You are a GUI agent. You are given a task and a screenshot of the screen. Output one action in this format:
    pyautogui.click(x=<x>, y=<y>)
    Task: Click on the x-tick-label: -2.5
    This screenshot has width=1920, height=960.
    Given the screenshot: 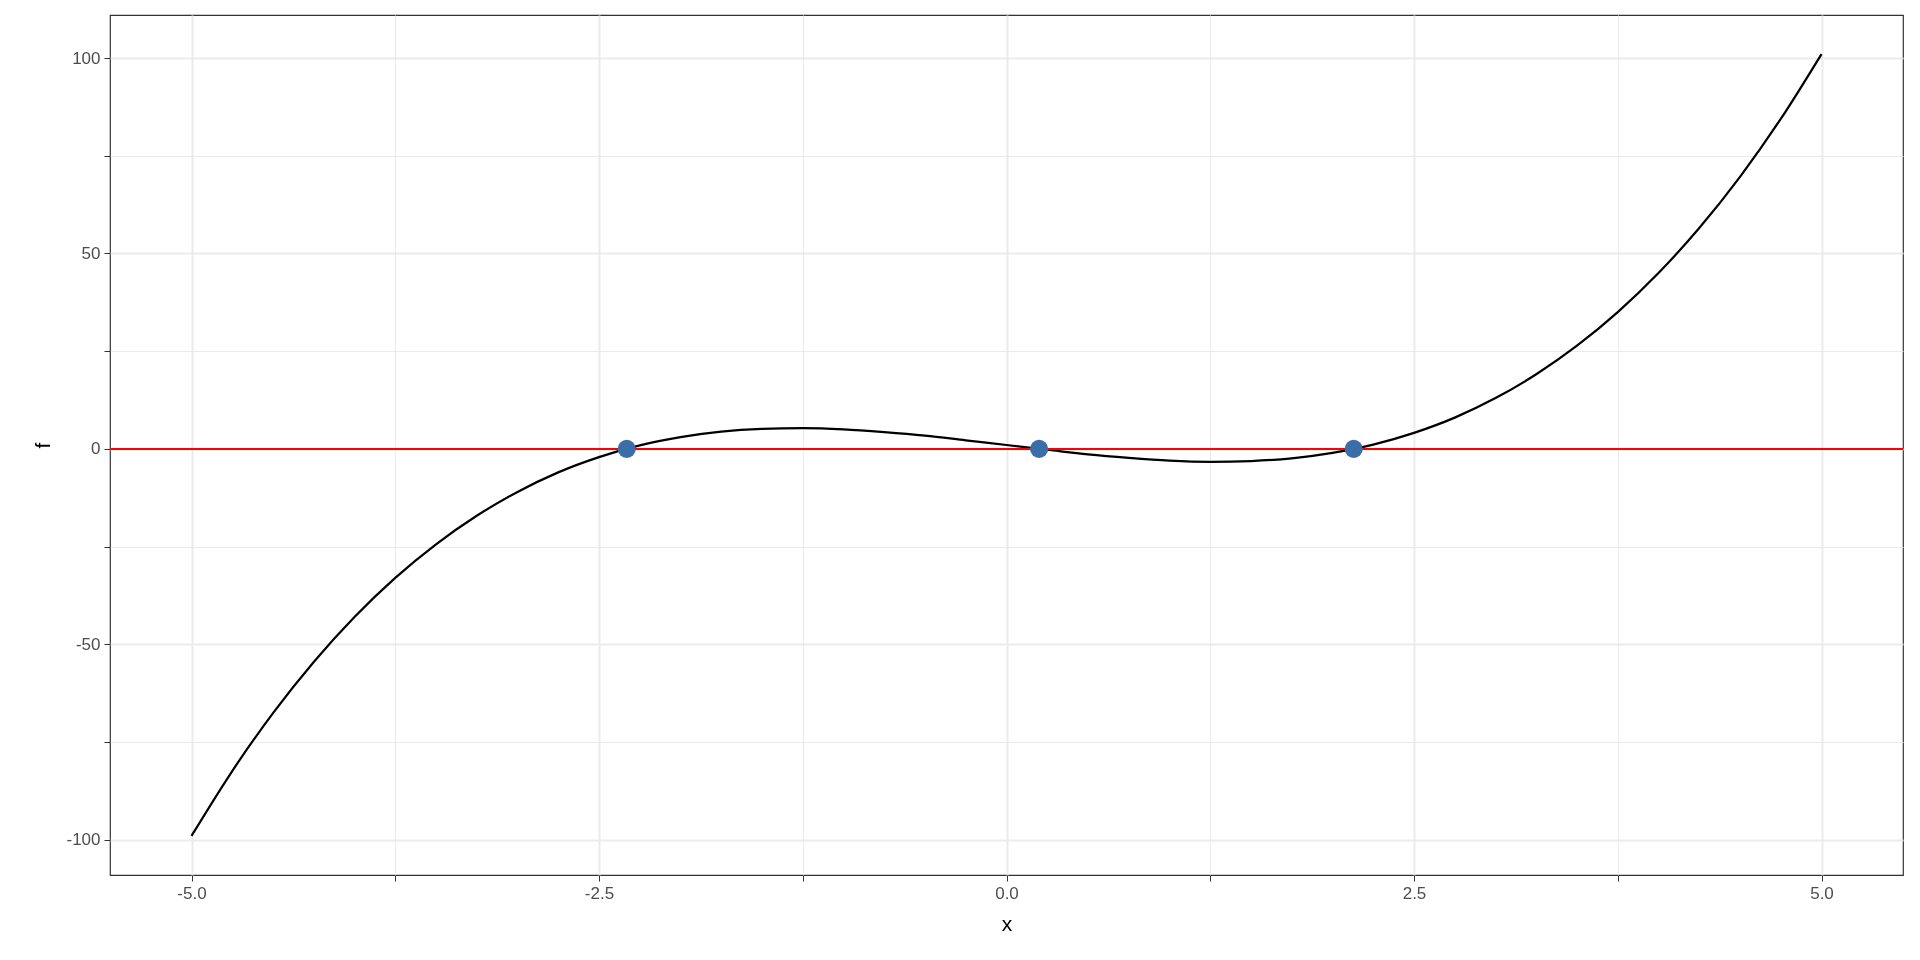 What is the action you would take?
    pyautogui.click(x=599, y=893)
    